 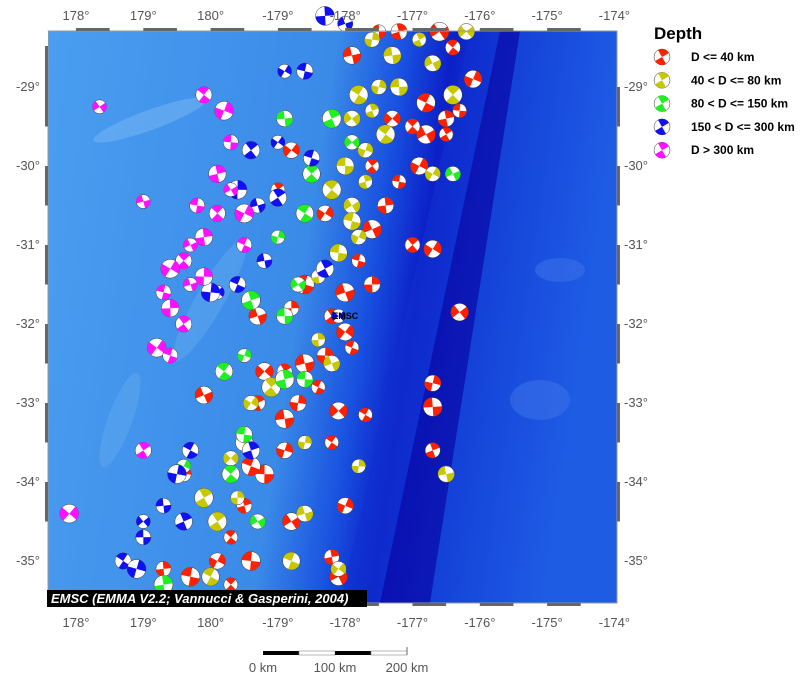 What do you see at coordinates (703, 150) in the screenshot?
I see `legend-item: D > 300 km` at bounding box center [703, 150].